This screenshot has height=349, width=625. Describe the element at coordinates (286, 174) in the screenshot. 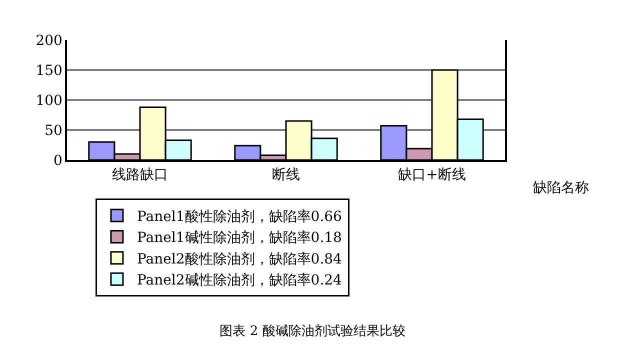

I see `x-tick-label: 断线` at that location.